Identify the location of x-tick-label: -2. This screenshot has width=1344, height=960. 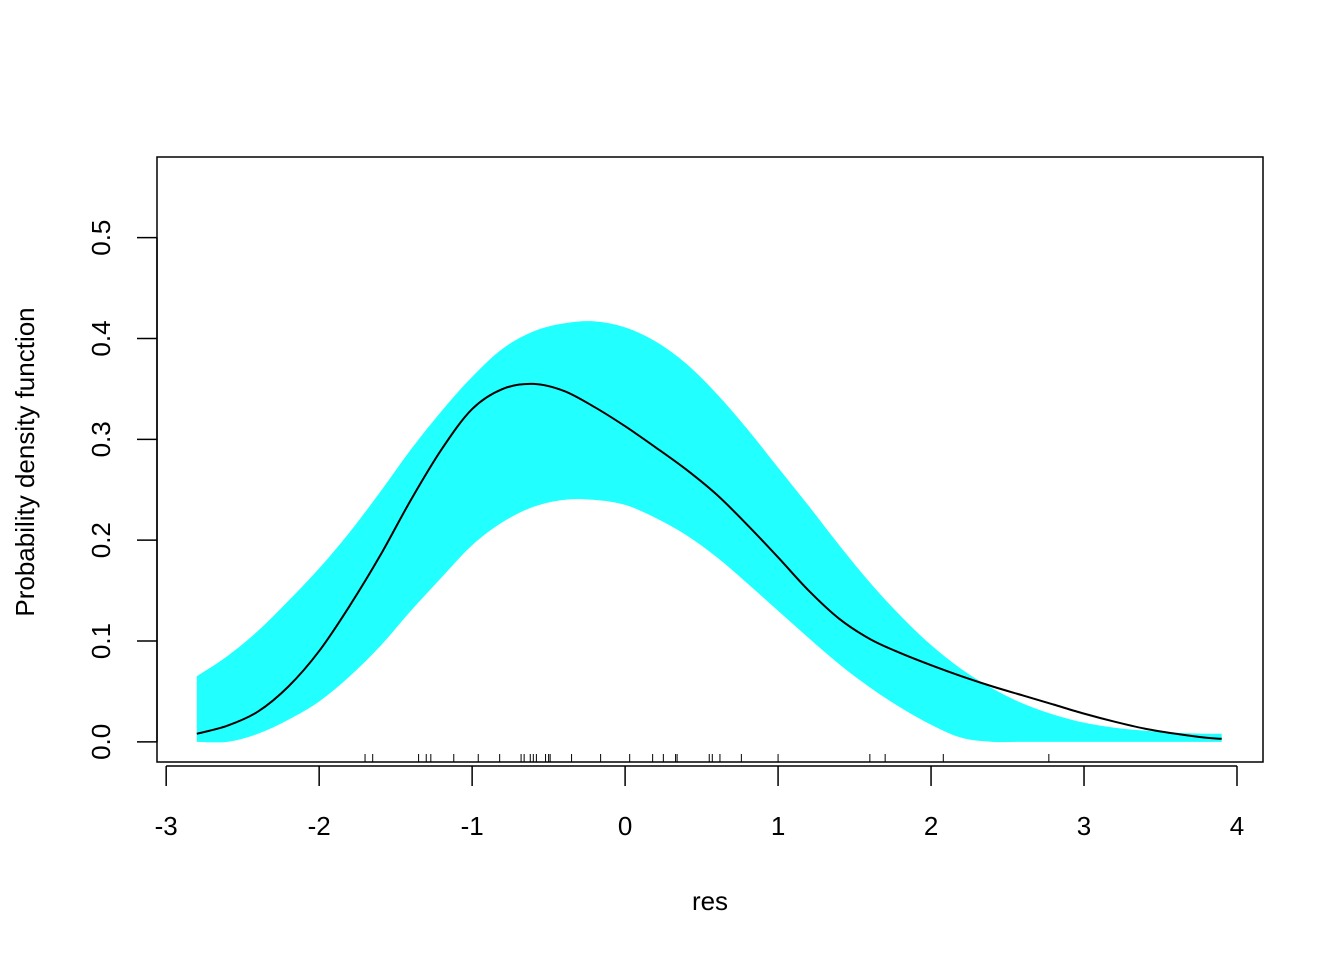
(319, 826).